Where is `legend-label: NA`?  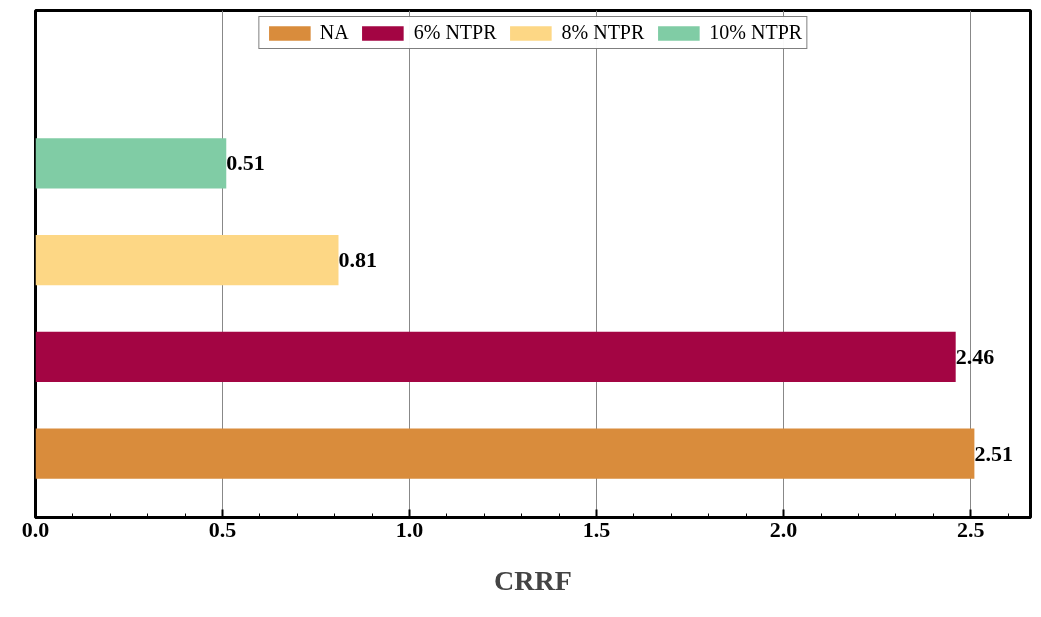 legend-label: NA is located at coordinates (334, 32).